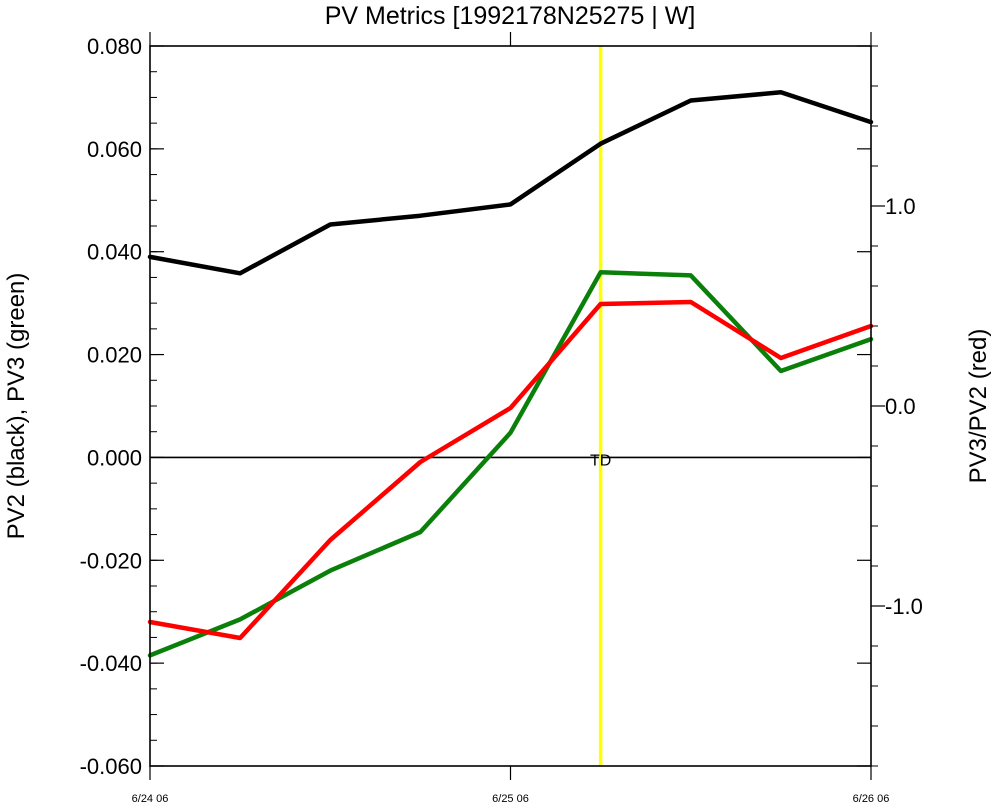 Image resolution: width=994 pixels, height=805 pixels. I want to click on y-left-tick-label: 0.020, so click(114, 355).